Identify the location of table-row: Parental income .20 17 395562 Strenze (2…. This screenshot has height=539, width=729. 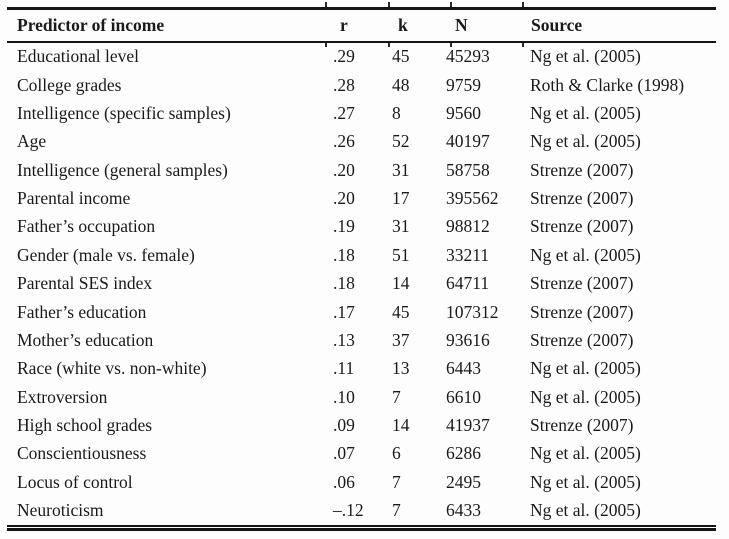
(361, 199).